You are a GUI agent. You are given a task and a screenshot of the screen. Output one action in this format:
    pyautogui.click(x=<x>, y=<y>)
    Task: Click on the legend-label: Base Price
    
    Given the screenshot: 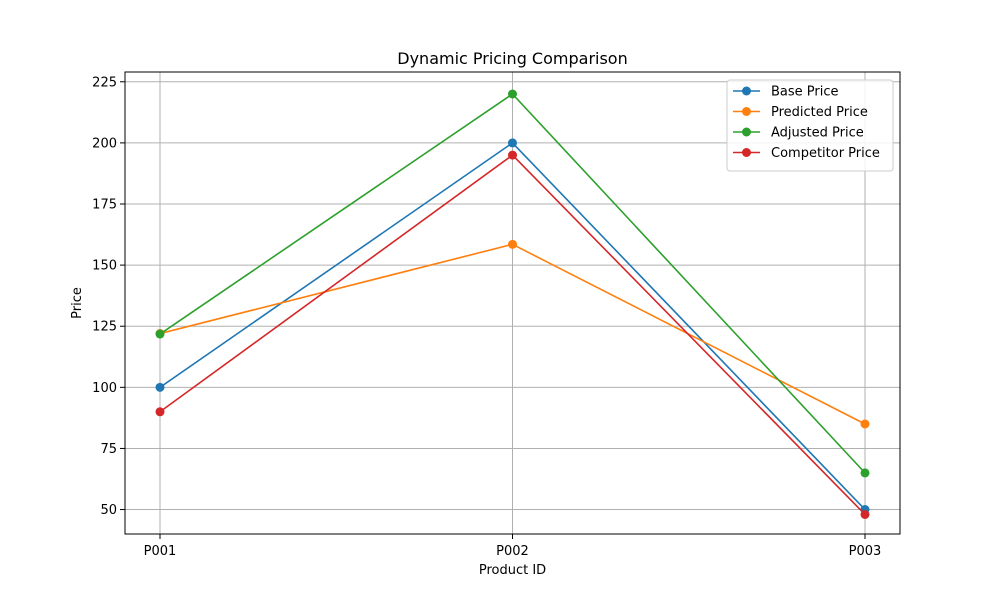 What is the action you would take?
    pyautogui.click(x=805, y=92)
    